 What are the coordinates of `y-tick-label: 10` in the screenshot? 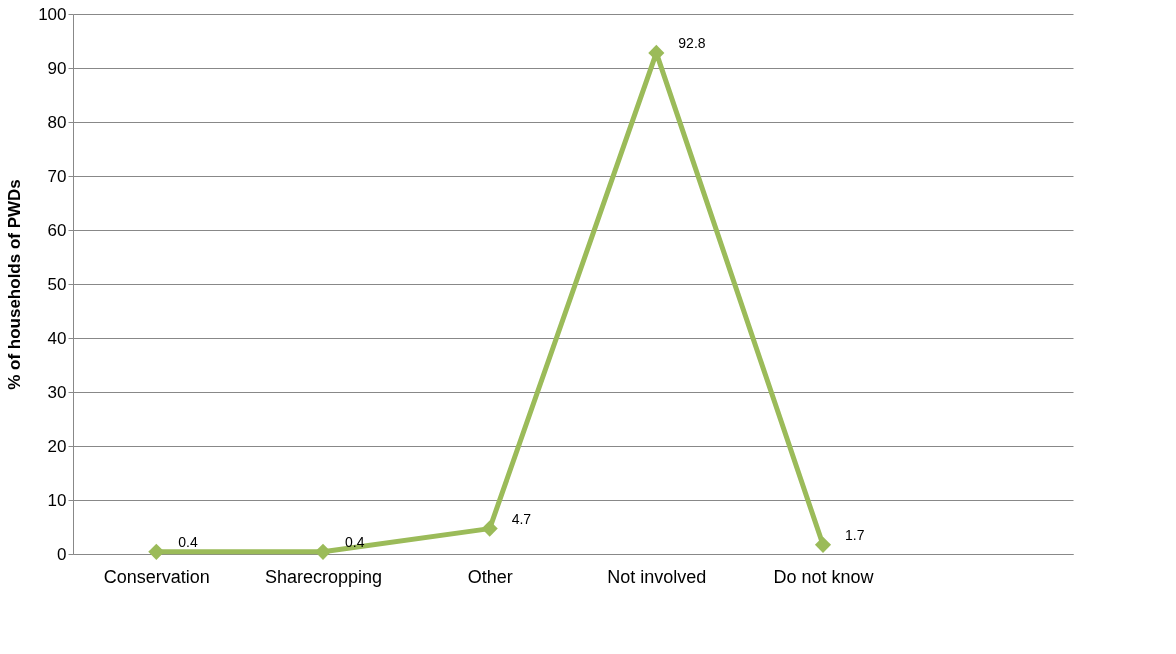 It's located at (57, 500).